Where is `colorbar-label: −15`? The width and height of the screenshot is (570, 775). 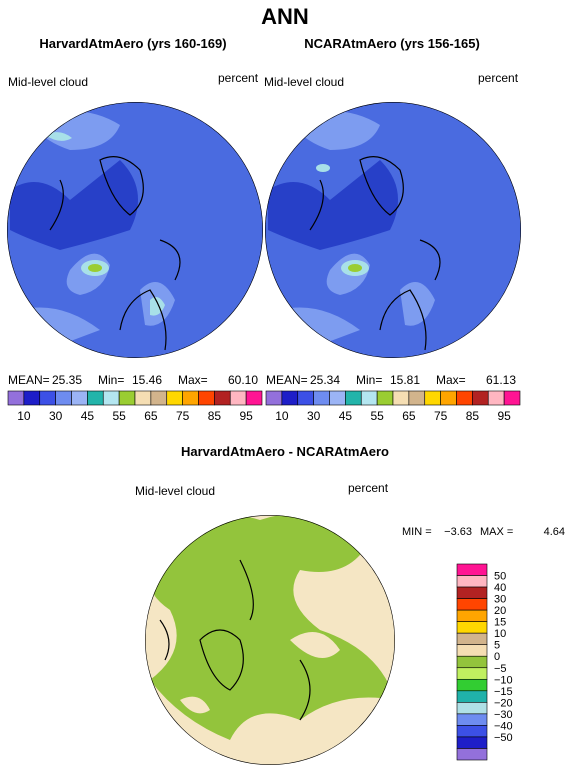 colorbar-label: −15 is located at coordinates (503, 692).